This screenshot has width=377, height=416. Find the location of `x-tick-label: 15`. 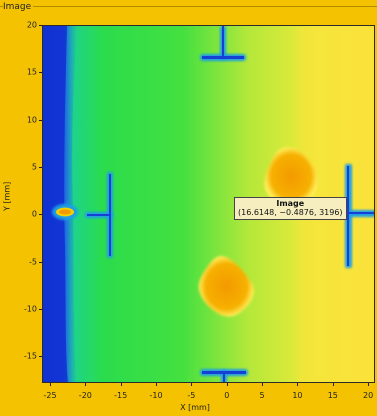

x-tick-label: 15 is located at coordinates (332, 395).